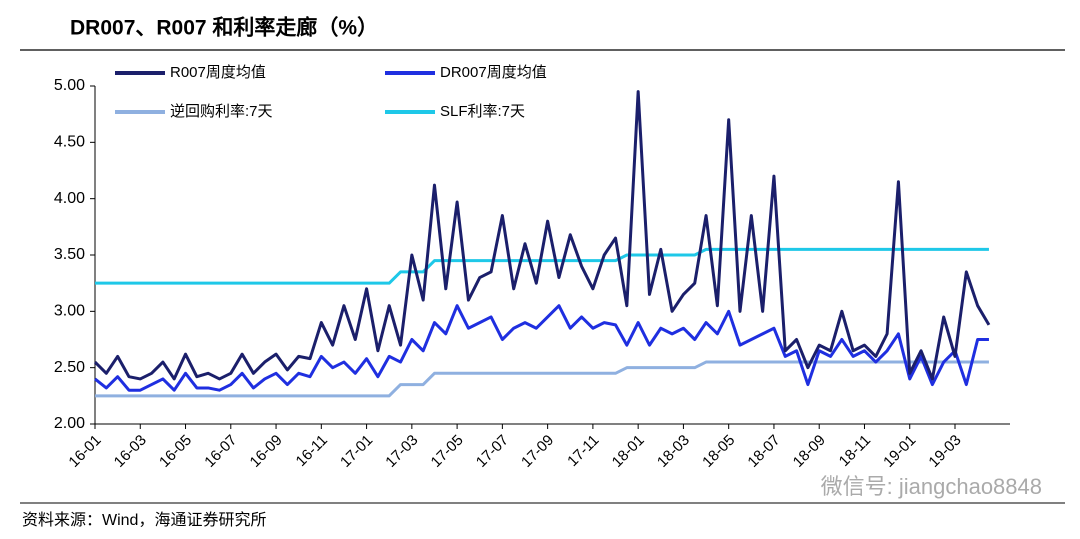 This screenshot has height=539, width=1080. I want to click on y-tick-label: 4.00, so click(69, 198).